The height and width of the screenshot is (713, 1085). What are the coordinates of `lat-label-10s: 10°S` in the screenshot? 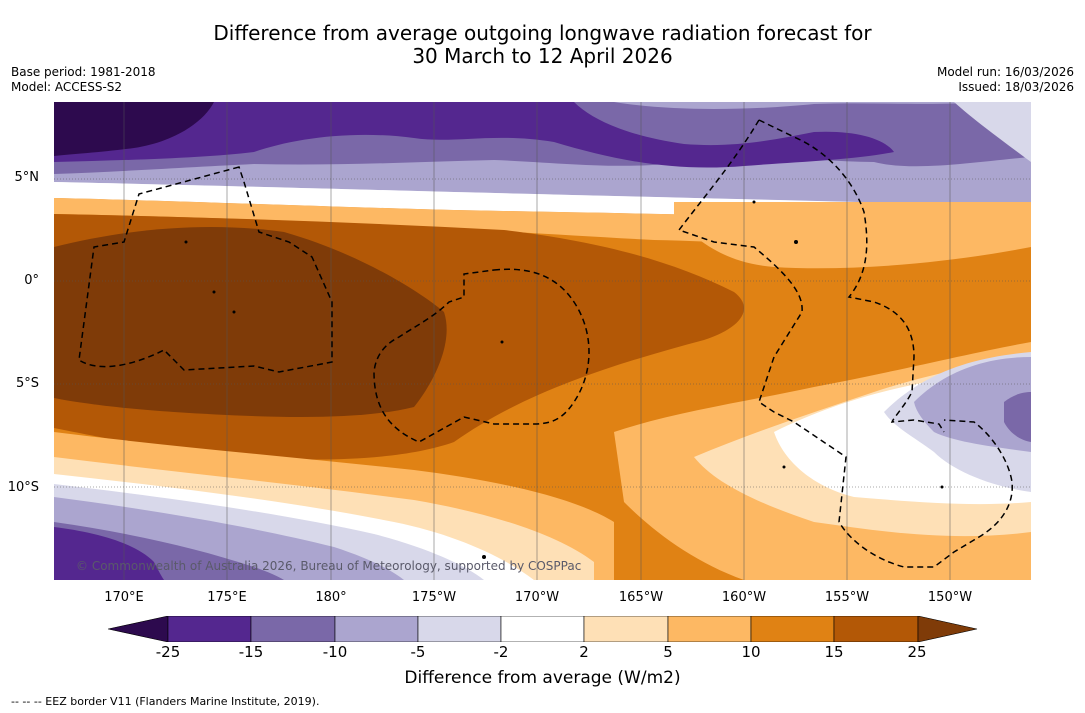 It's located at (23, 487).